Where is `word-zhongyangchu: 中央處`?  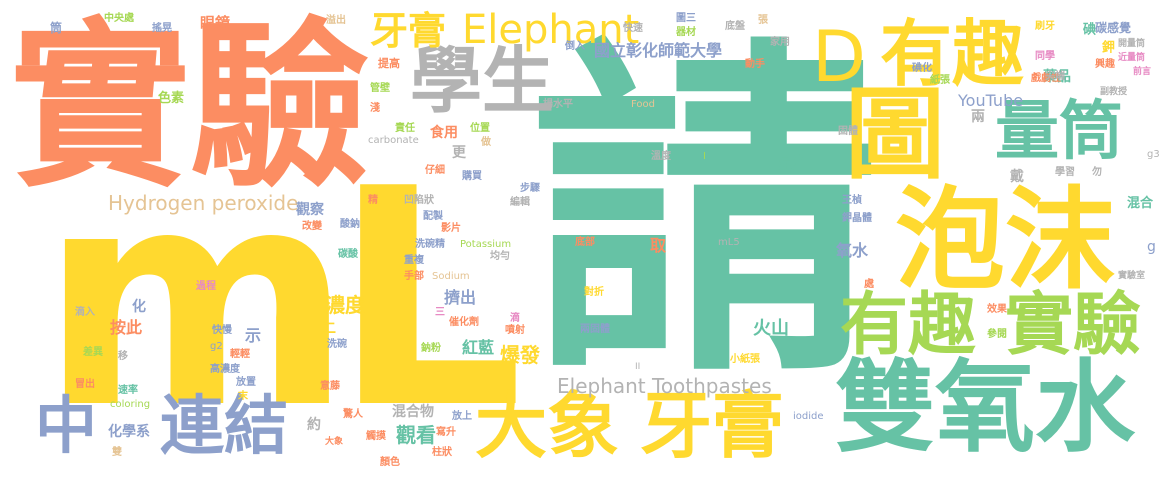
word-zhongyangchu: 中央處 is located at coordinates (119, 18).